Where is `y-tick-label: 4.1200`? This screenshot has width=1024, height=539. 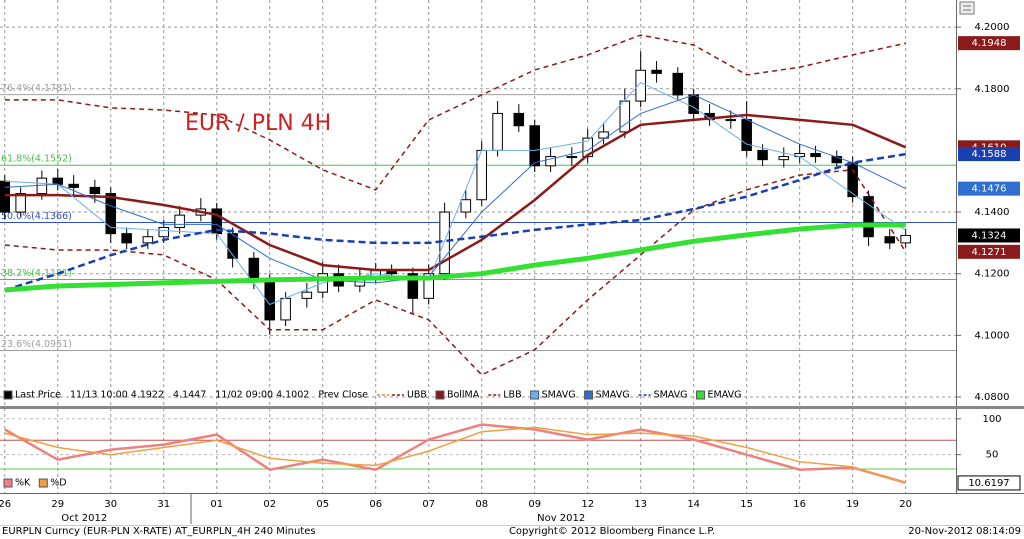
y-tick-label: 4.1200 is located at coordinates (992, 274).